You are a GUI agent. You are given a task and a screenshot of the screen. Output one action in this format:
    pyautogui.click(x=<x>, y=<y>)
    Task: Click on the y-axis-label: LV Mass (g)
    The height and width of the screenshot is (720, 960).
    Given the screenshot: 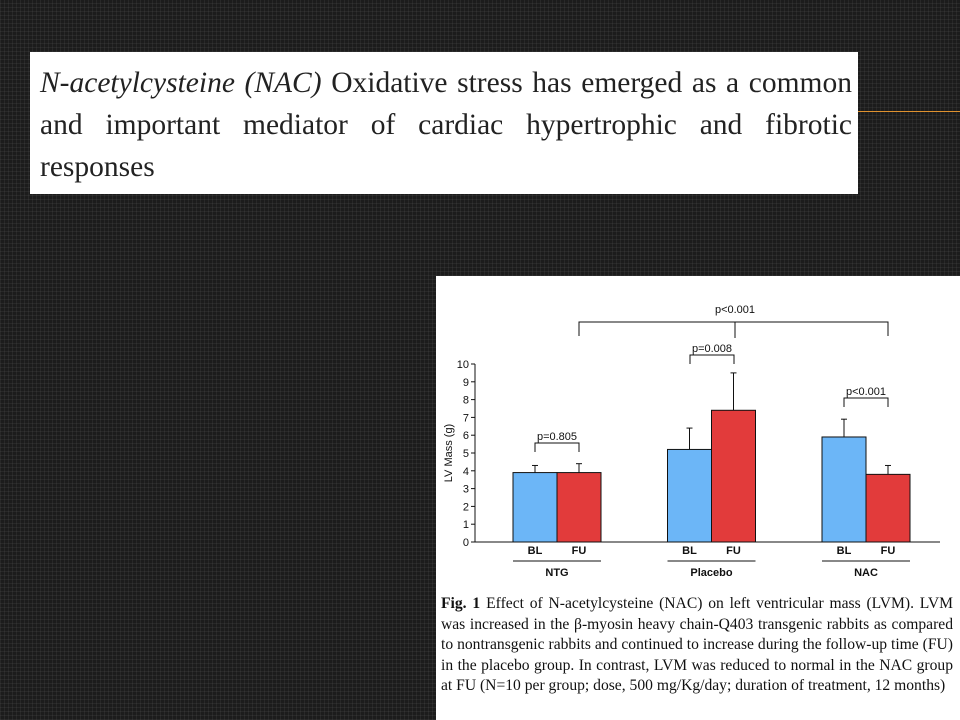 What is the action you would take?
    pyautogui.click(x=449, y=453)
    